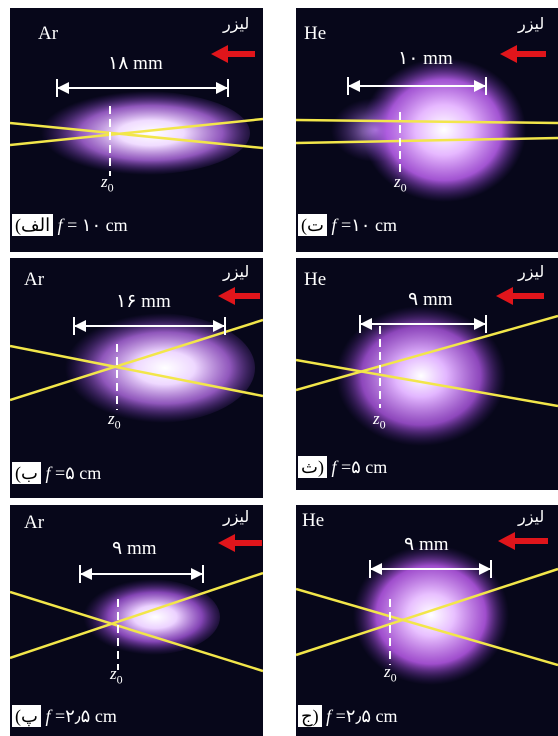 The width and height of the screenshot is (558, 736). What do you see at coordinates (56, 473) in the screenshot?
I see `caption: (ب f =۵ cm` at bounding box center [56, 473].